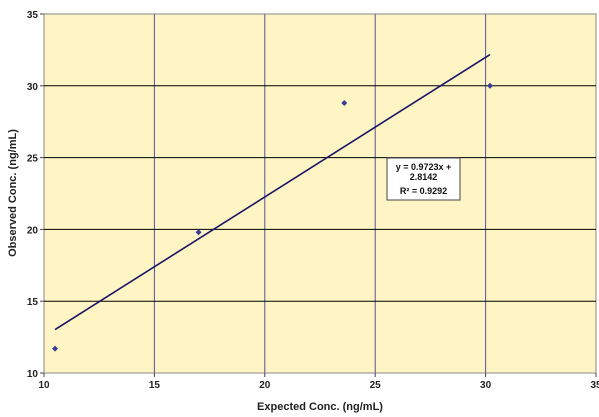 Image resolution: width=599 pixels, height=417 pixels. What do you see at coordinates (33, 15) in the screenshot?
I see `y-tick-label: 35` at bounding box center [33, 15].